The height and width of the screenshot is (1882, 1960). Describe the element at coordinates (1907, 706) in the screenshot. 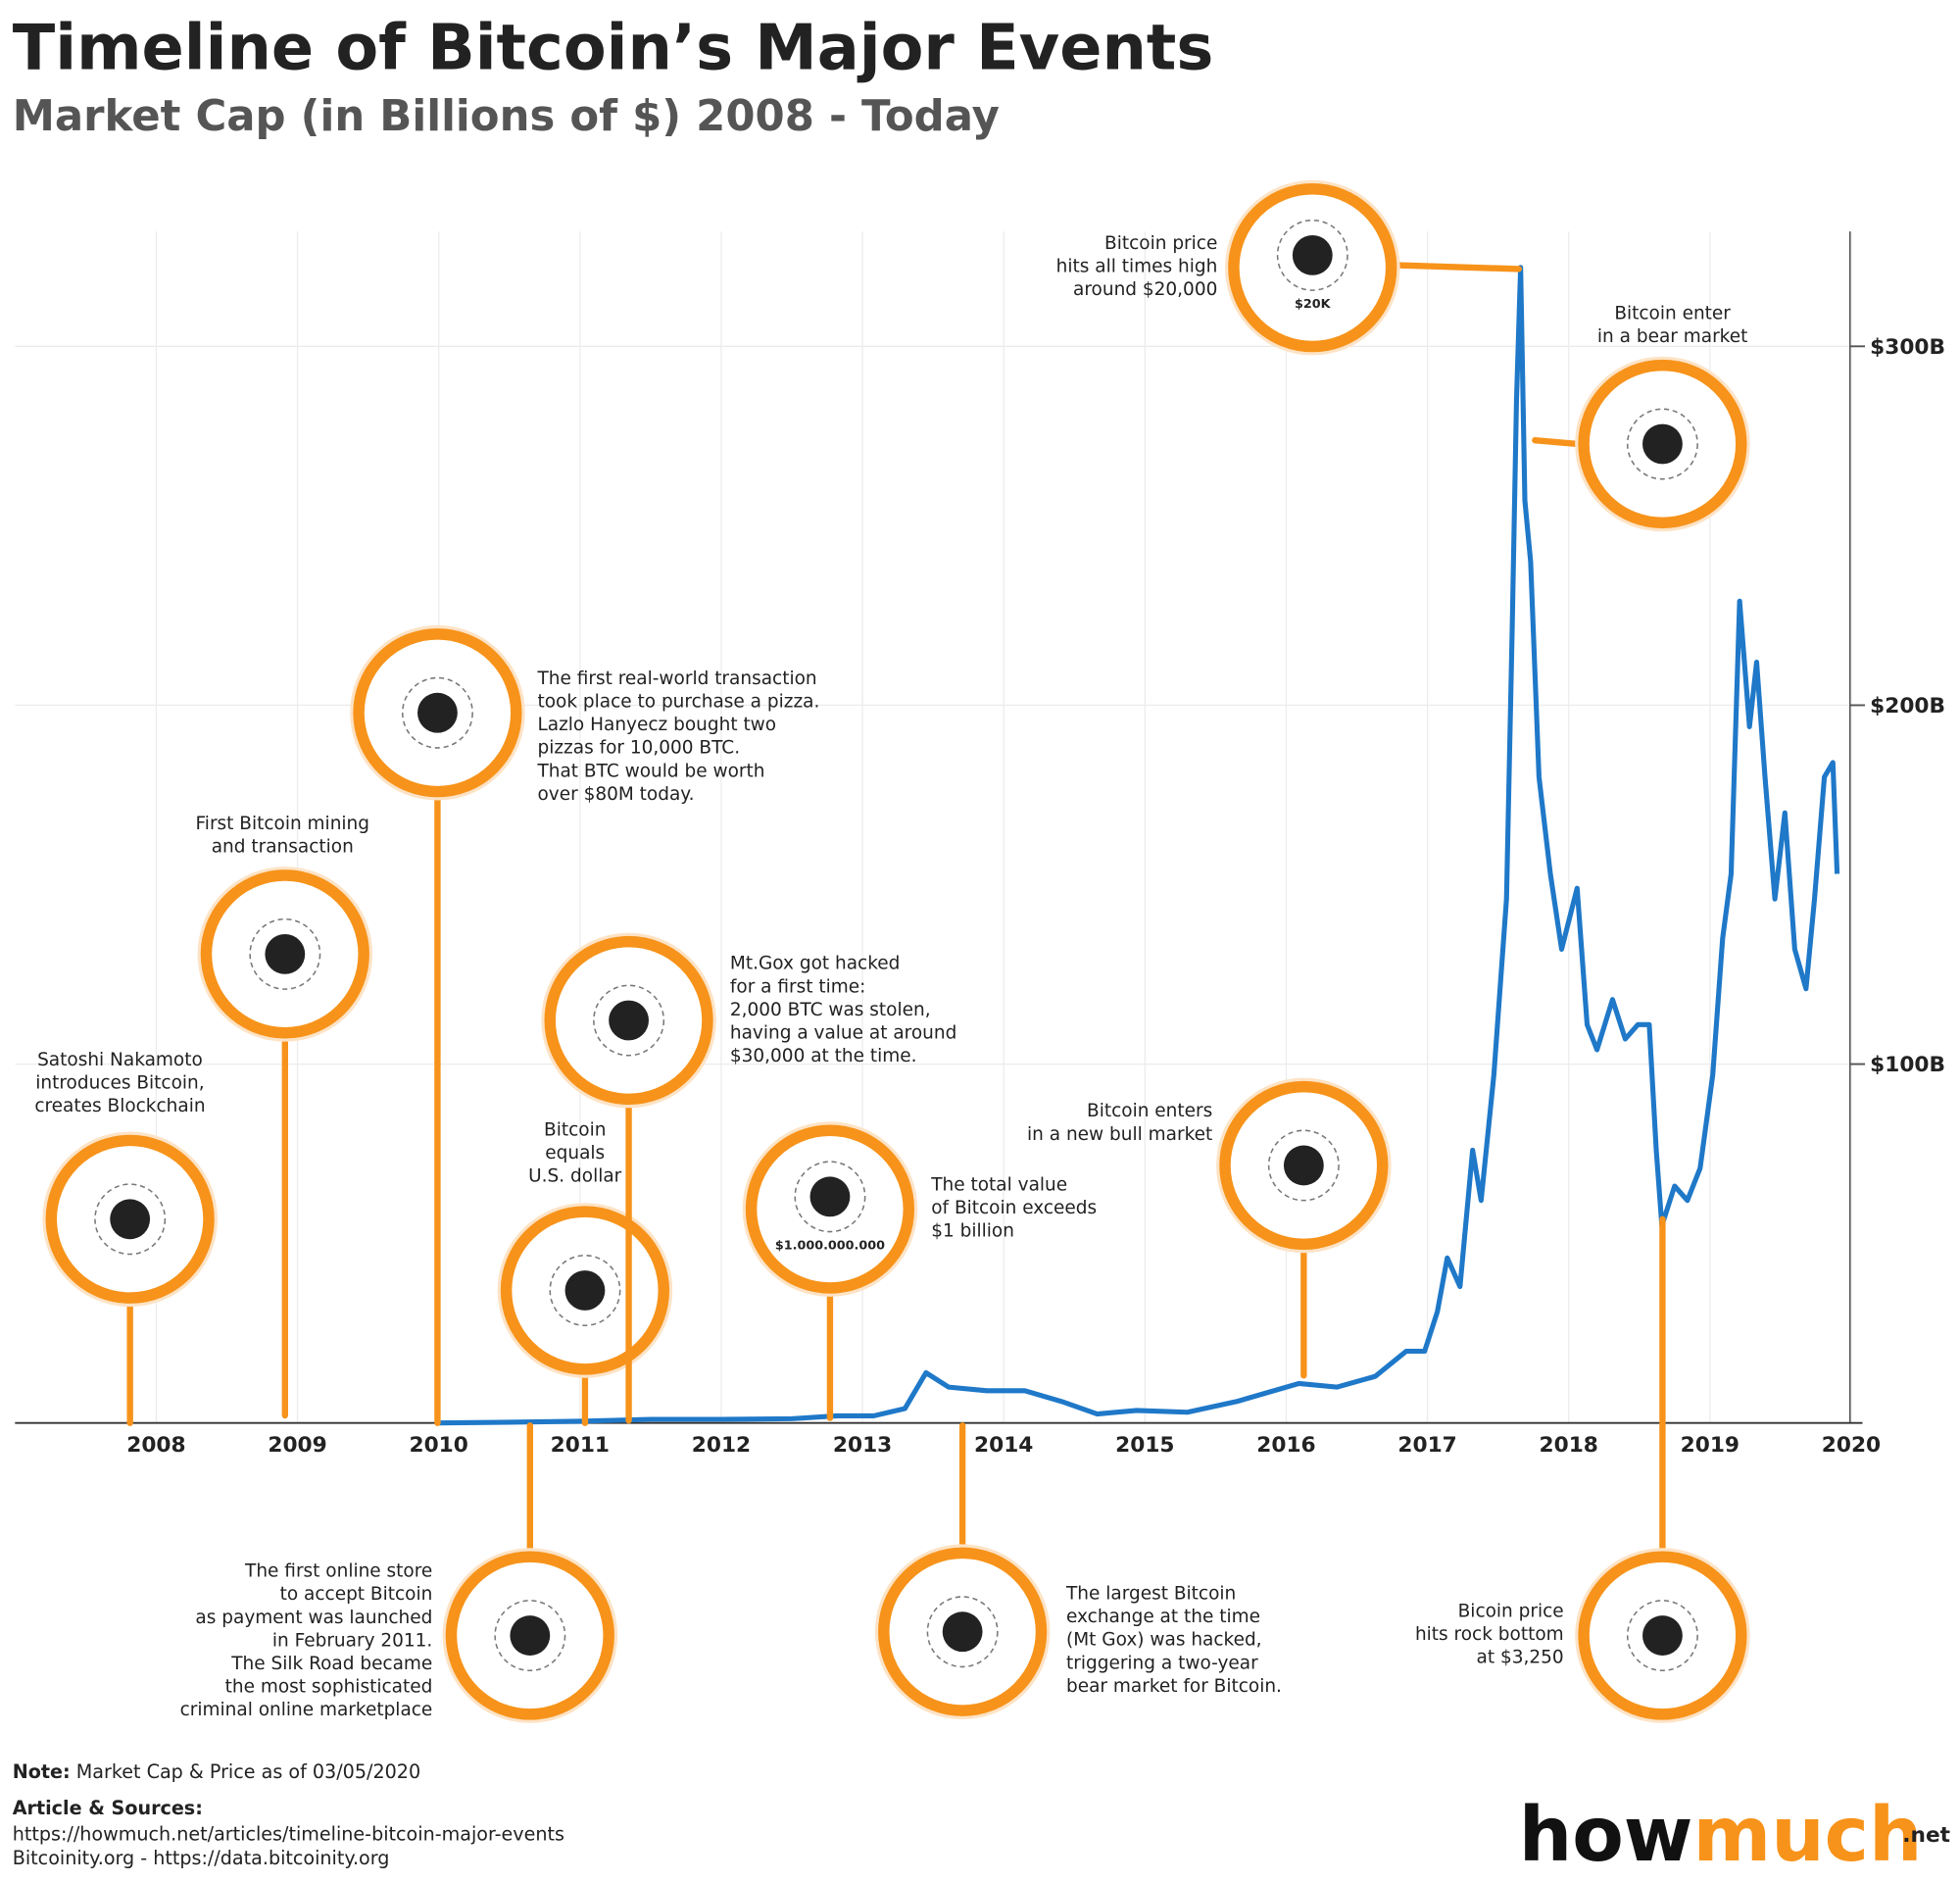

I see `y-tick-label: $200B` at that location.